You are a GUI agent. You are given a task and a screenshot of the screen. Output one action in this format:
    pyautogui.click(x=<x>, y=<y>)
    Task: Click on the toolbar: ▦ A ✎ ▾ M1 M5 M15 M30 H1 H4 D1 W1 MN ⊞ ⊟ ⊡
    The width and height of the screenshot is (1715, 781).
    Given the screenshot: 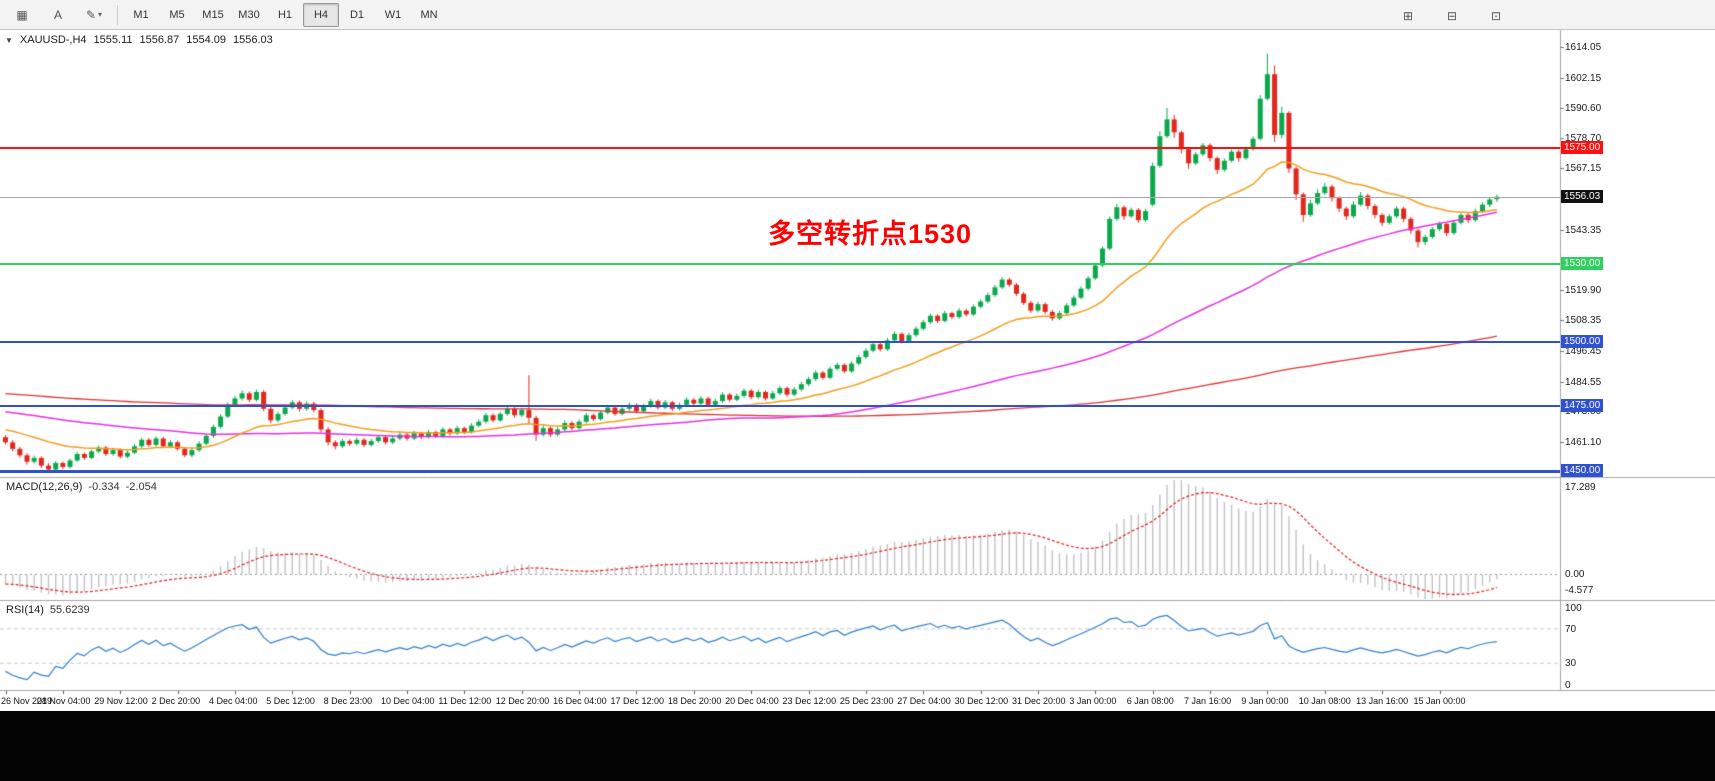 What is the action you would take?
    pyautogui.click(x=857, y=15)
    